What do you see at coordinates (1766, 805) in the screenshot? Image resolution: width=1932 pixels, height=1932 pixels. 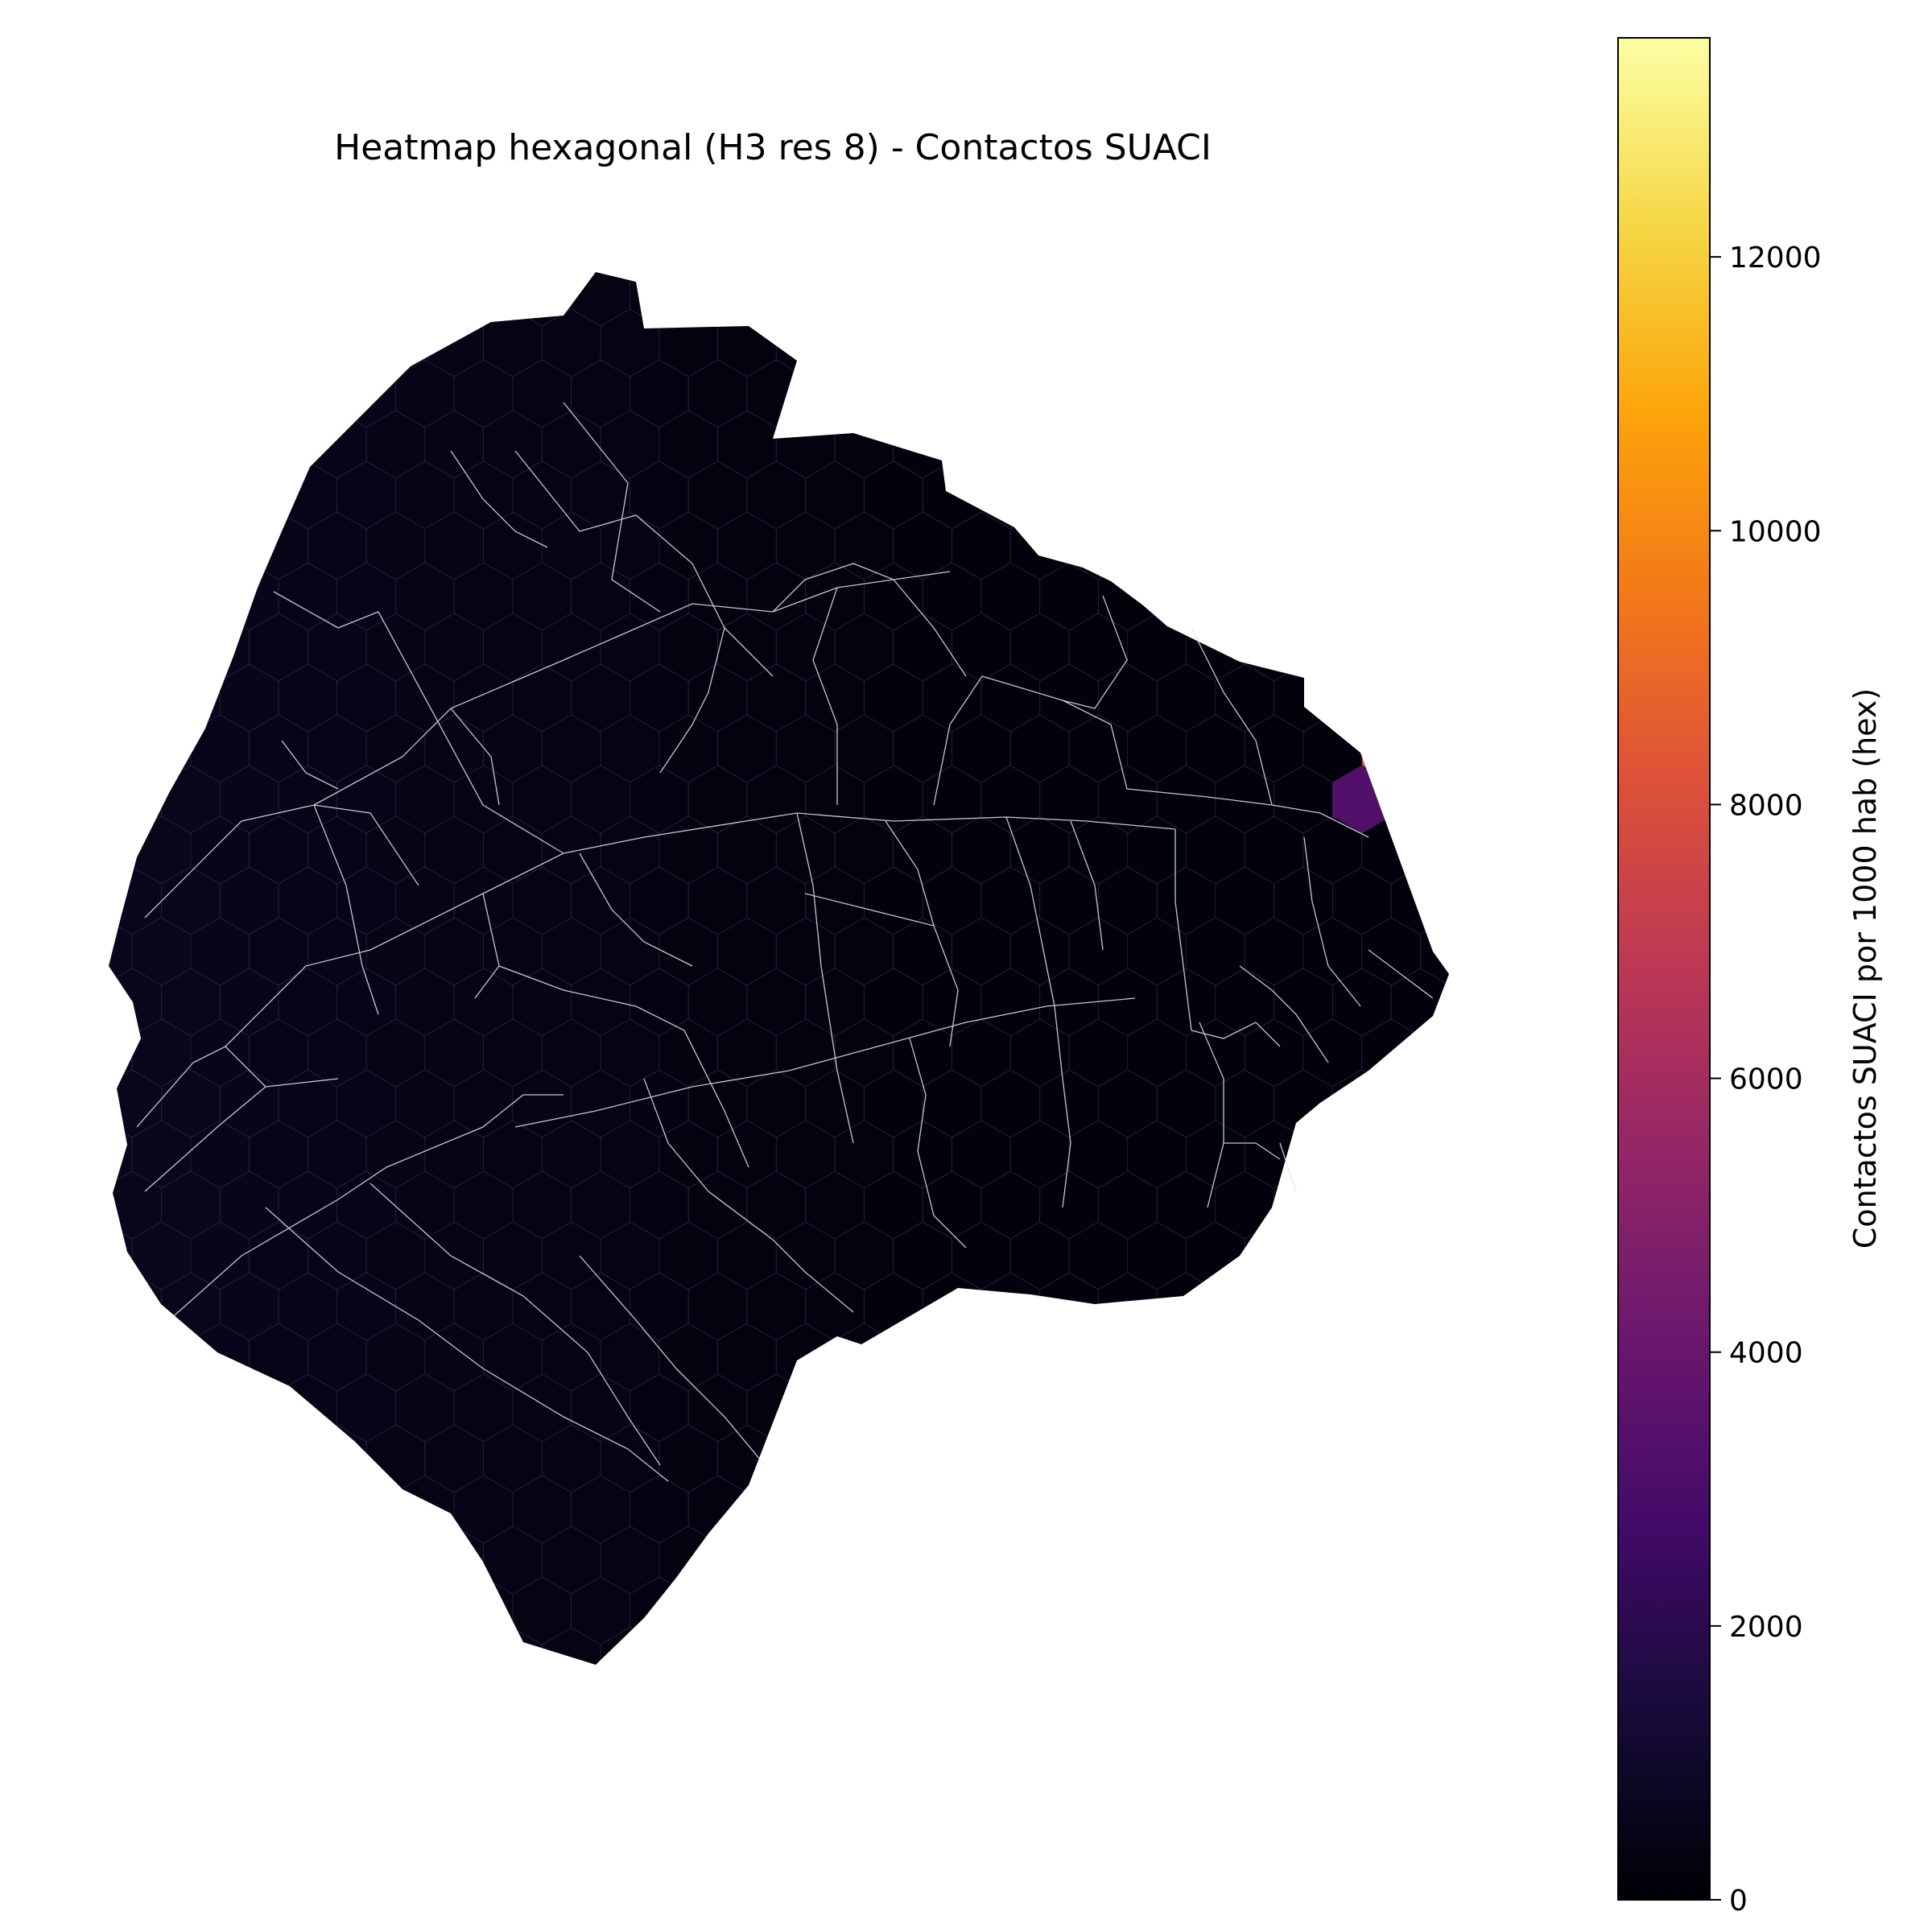 I see `colorbar-tick-label: 8000` at bounding box center [1766, 805].